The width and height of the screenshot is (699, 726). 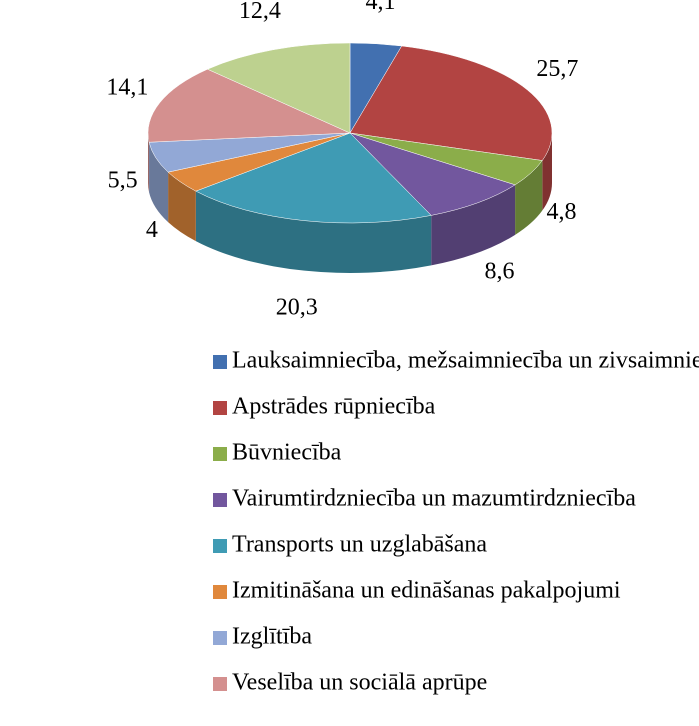 I want to click on legend-label: Būvniecība, so click(x=287, y=453).